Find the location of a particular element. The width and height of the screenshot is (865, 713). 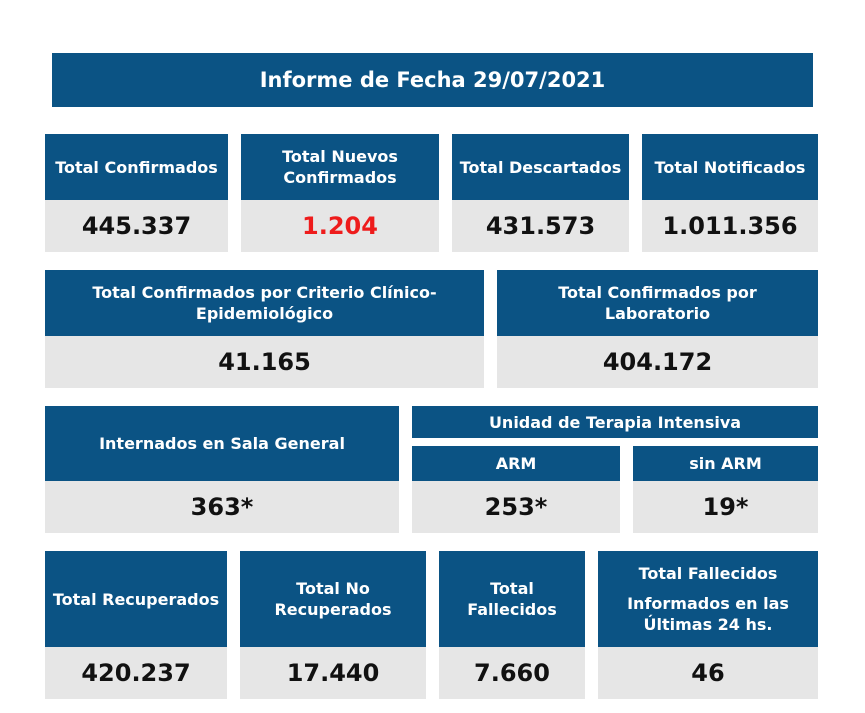

total-nuevos-confirmados-label: Total Nuevos Confirmados is located at coordinates (340, 167).